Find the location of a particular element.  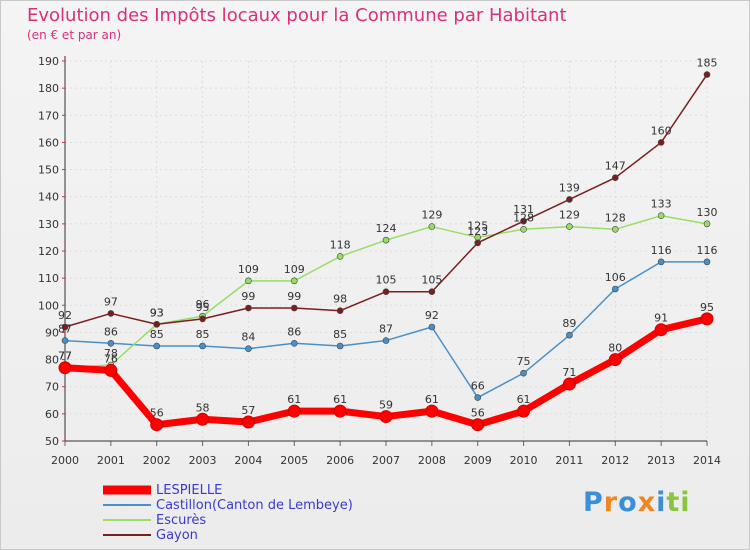

x-tick-label: 2009 is located at coordinates (478, 460).